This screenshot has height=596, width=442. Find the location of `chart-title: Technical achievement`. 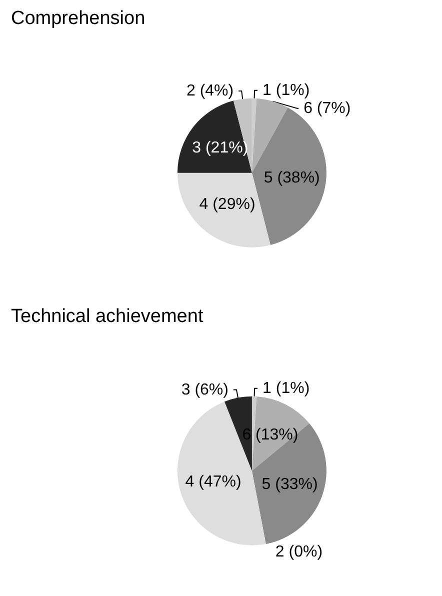

chart-title: Technical achievement is located at coordinates (107, 316).